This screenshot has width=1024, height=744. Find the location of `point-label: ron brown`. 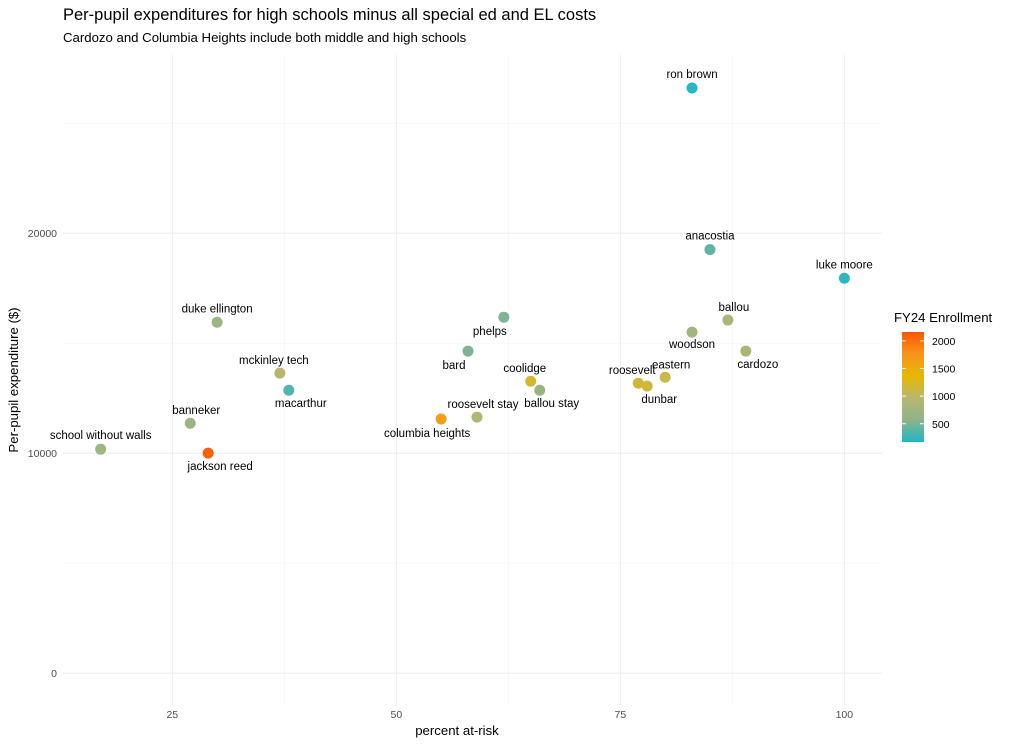

point-label: ron brown is located at coordinates (691, 75).